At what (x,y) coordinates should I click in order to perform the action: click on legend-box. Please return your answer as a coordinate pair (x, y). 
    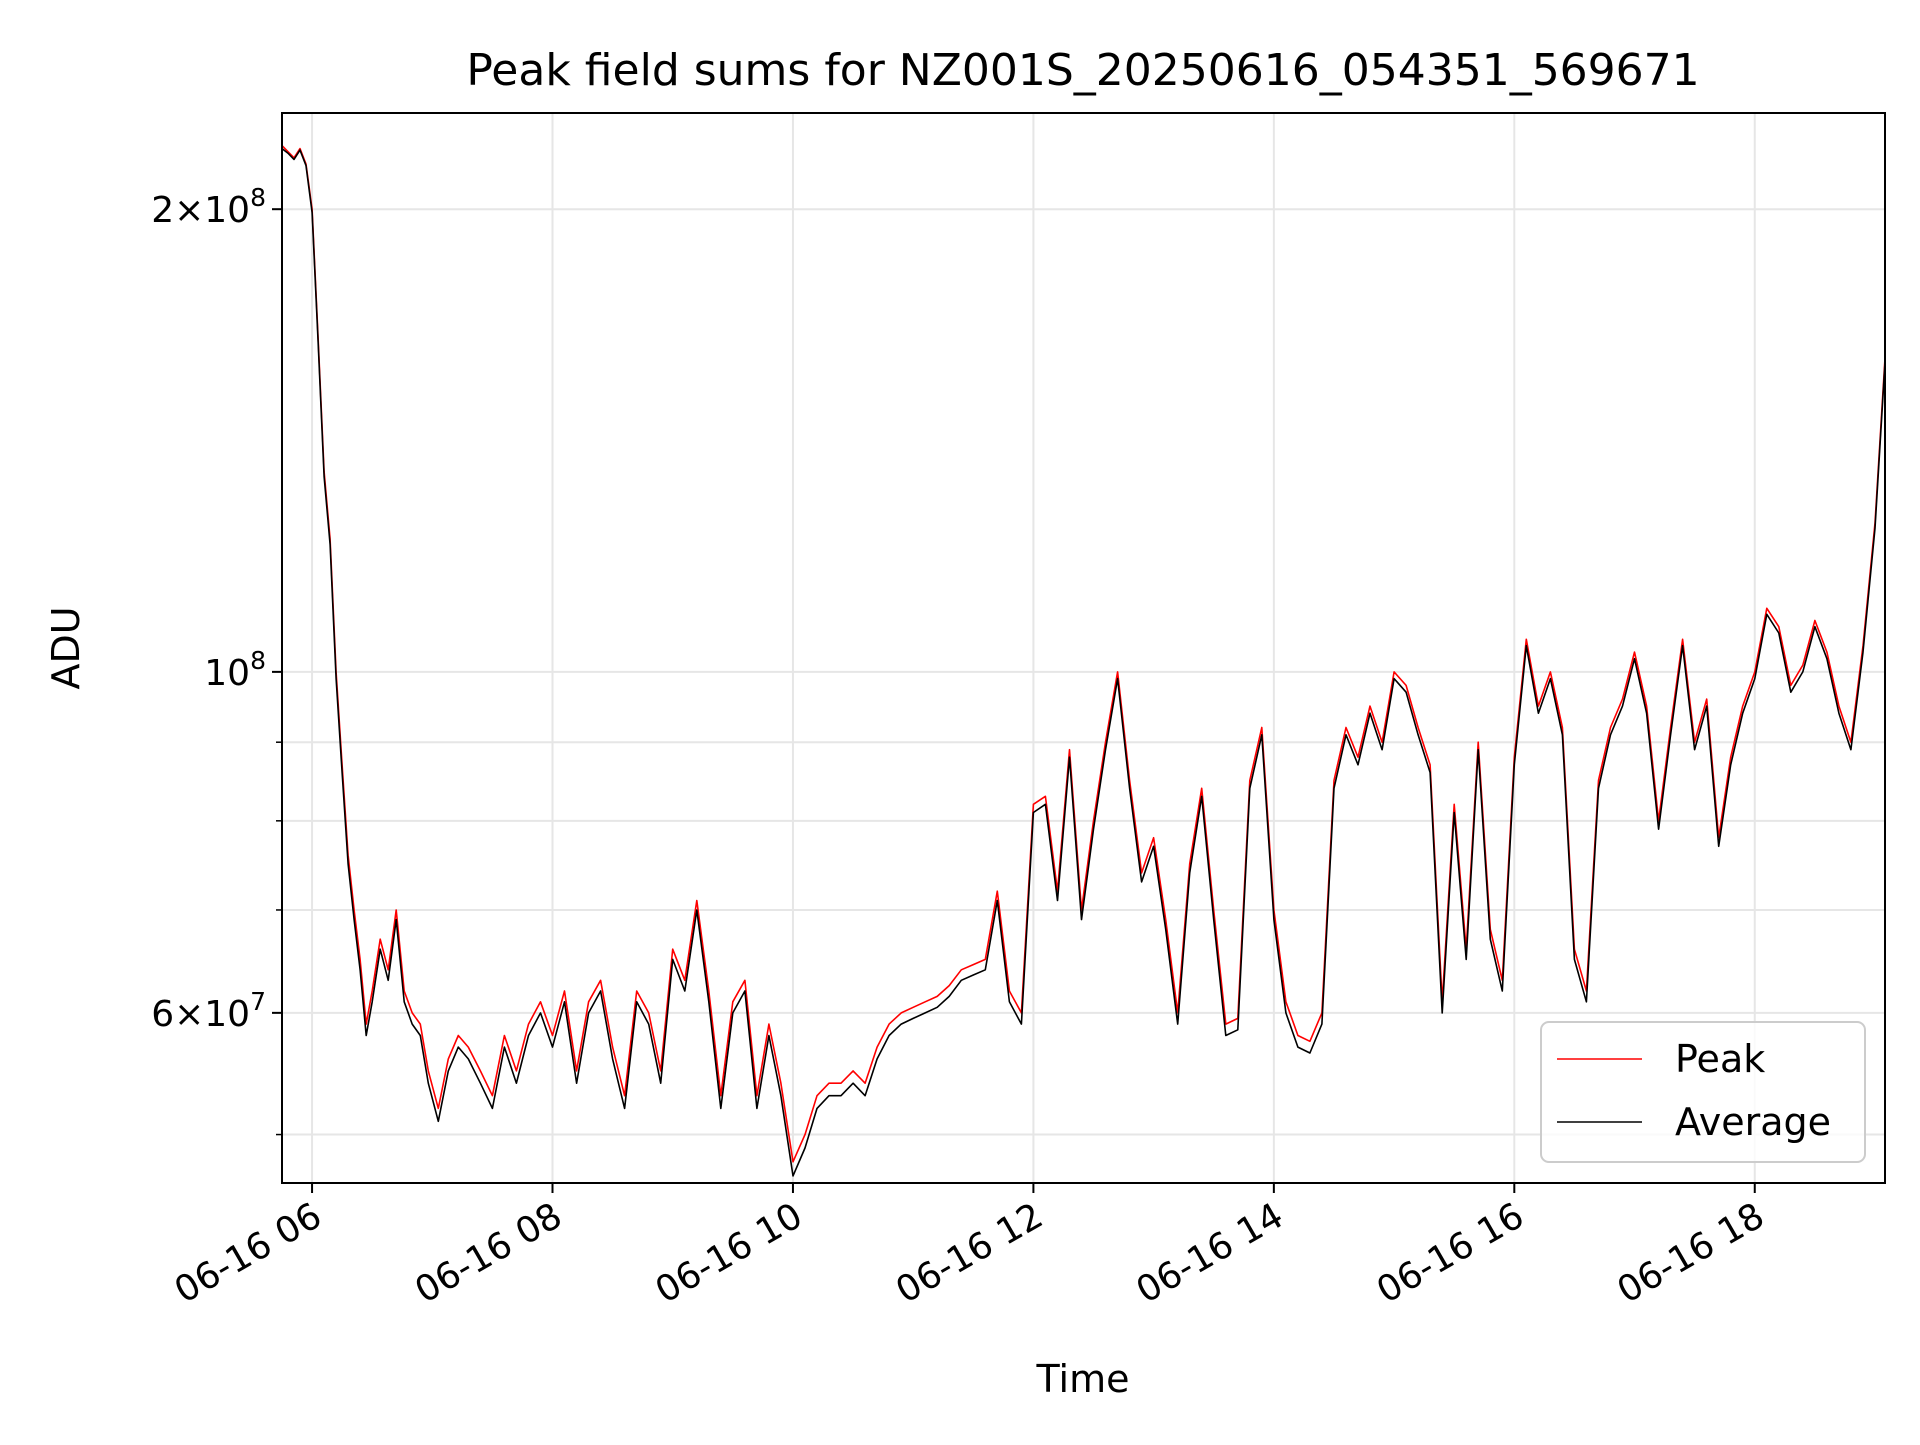
    Looking at the image, I should click on (1703, 1092).